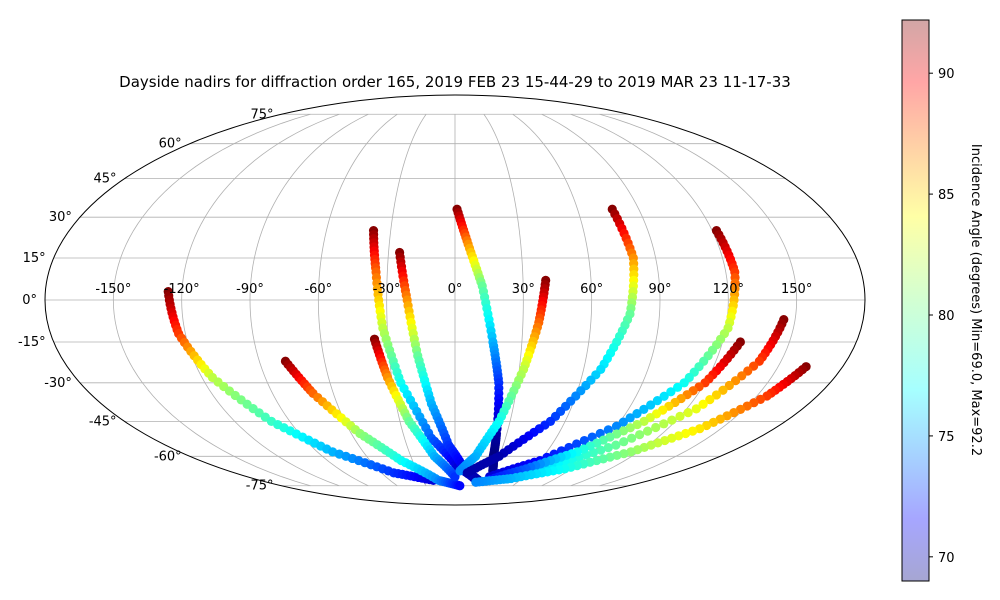 This screenshot has width=1000, height=600. Describe the element at coordinates (946, 195) in the screenshot. I see `colorbar-tick-label: 85` at that location.